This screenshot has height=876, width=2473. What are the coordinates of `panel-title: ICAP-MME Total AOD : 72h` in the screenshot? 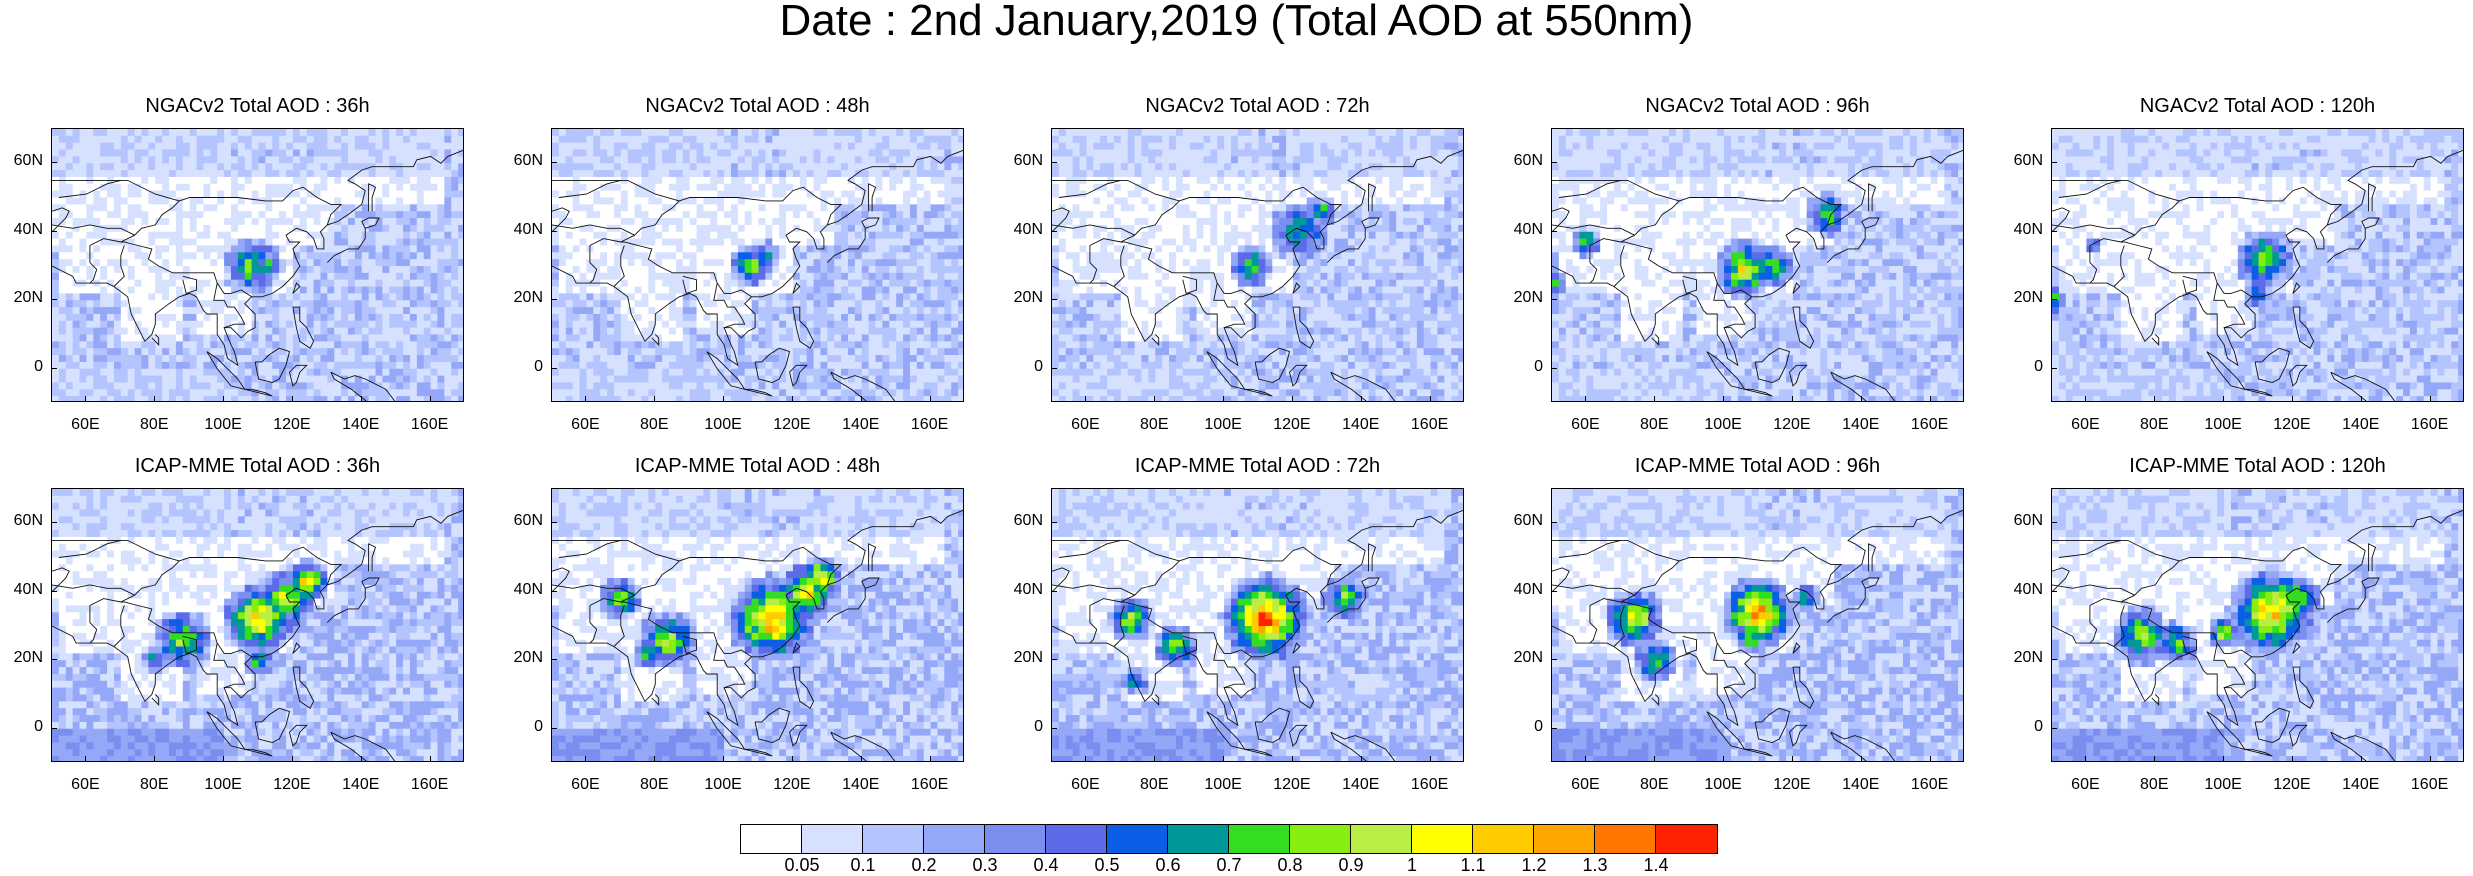 It's located at (1257, 466).